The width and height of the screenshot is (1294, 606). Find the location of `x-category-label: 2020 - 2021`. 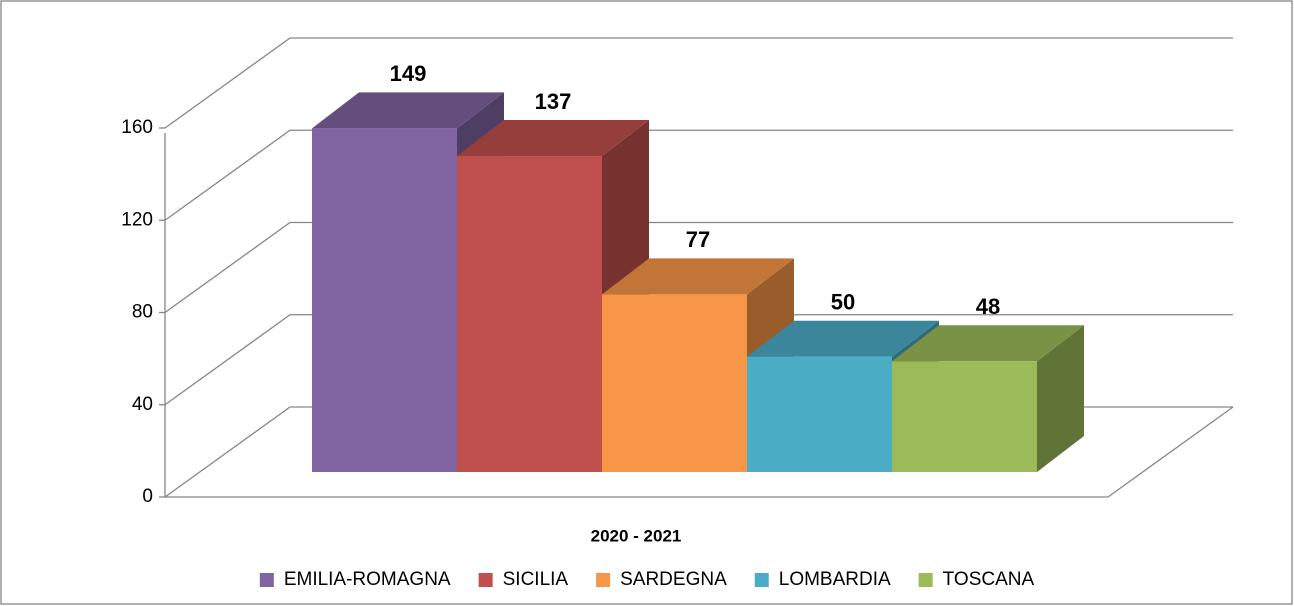

x-category-label: 2020 - 2021 is located at coordinates (636, 535).